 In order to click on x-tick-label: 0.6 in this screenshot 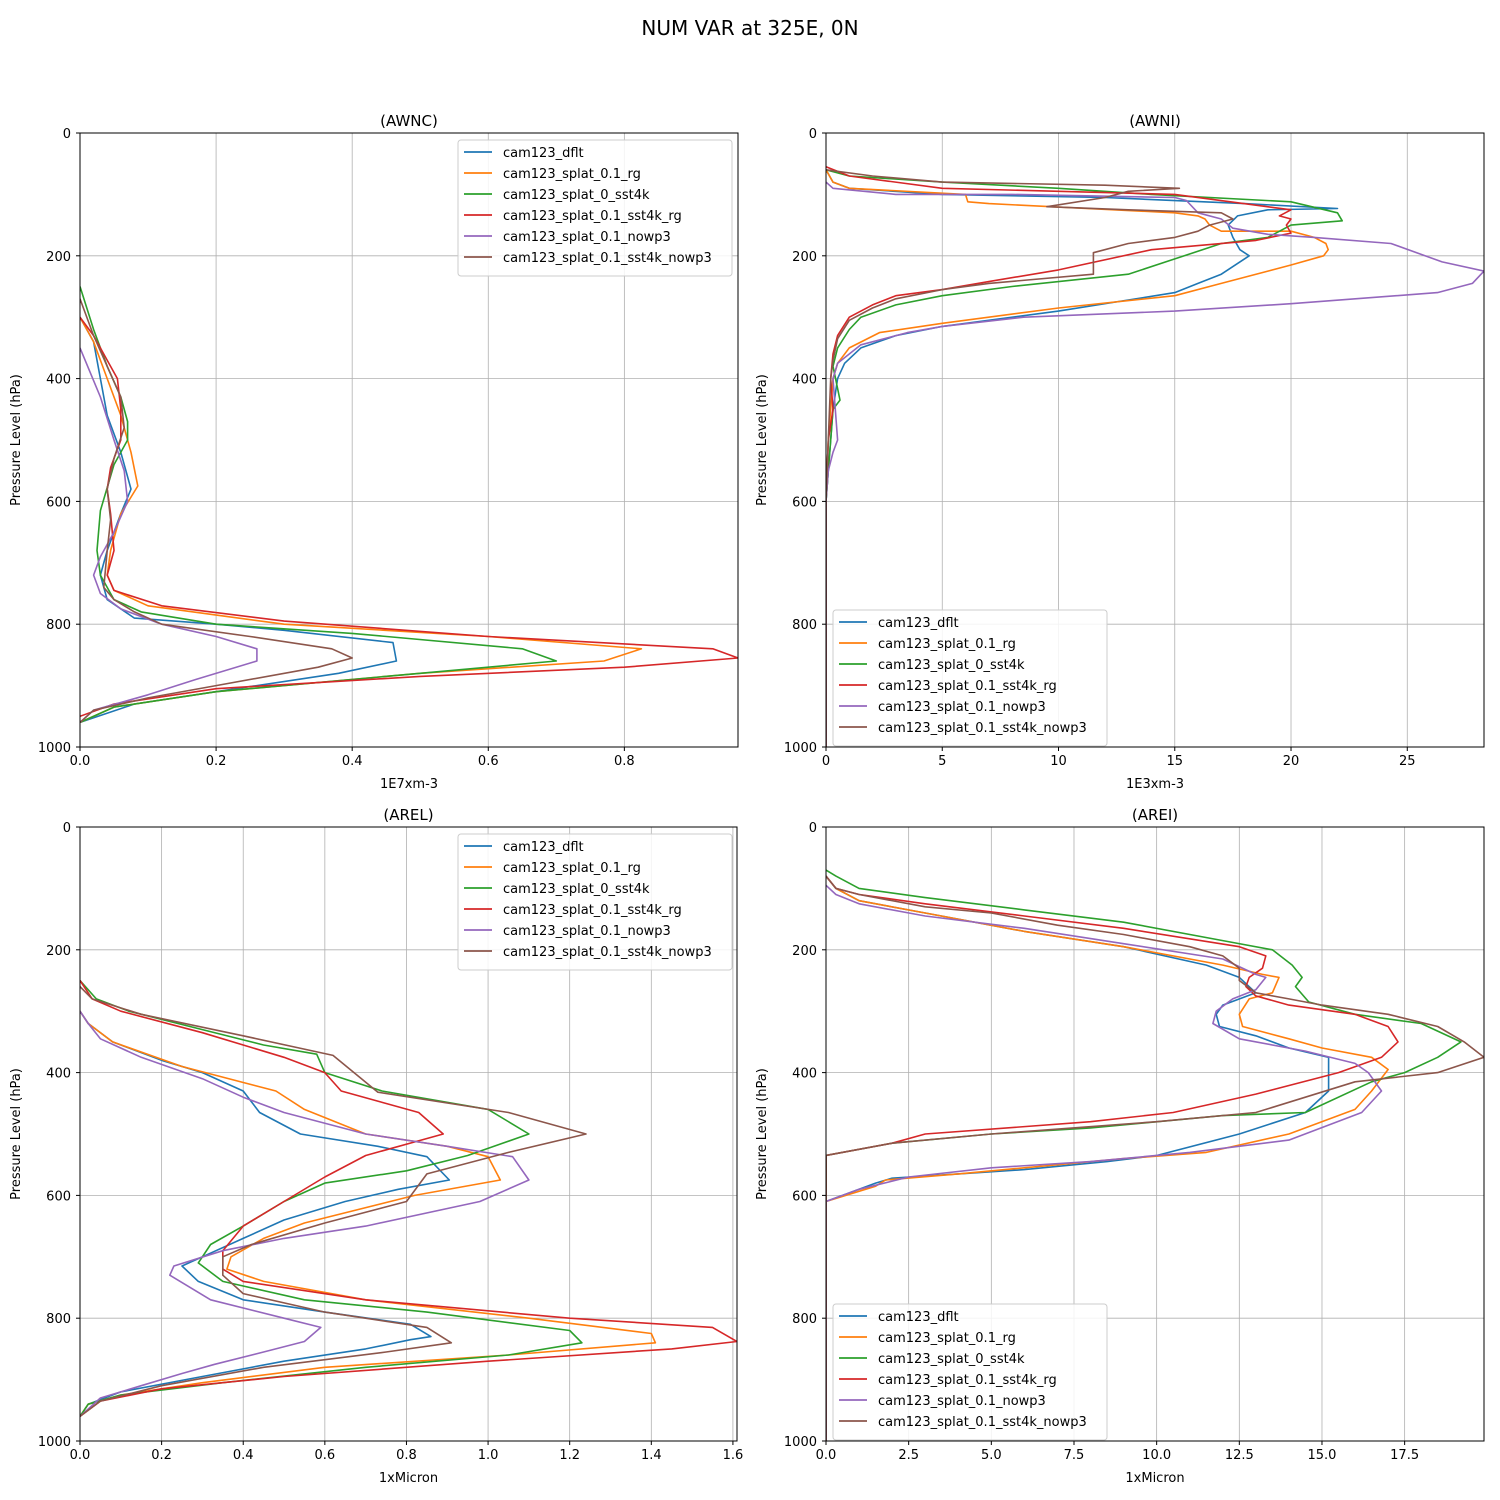, I will do `click(488, 761)`.